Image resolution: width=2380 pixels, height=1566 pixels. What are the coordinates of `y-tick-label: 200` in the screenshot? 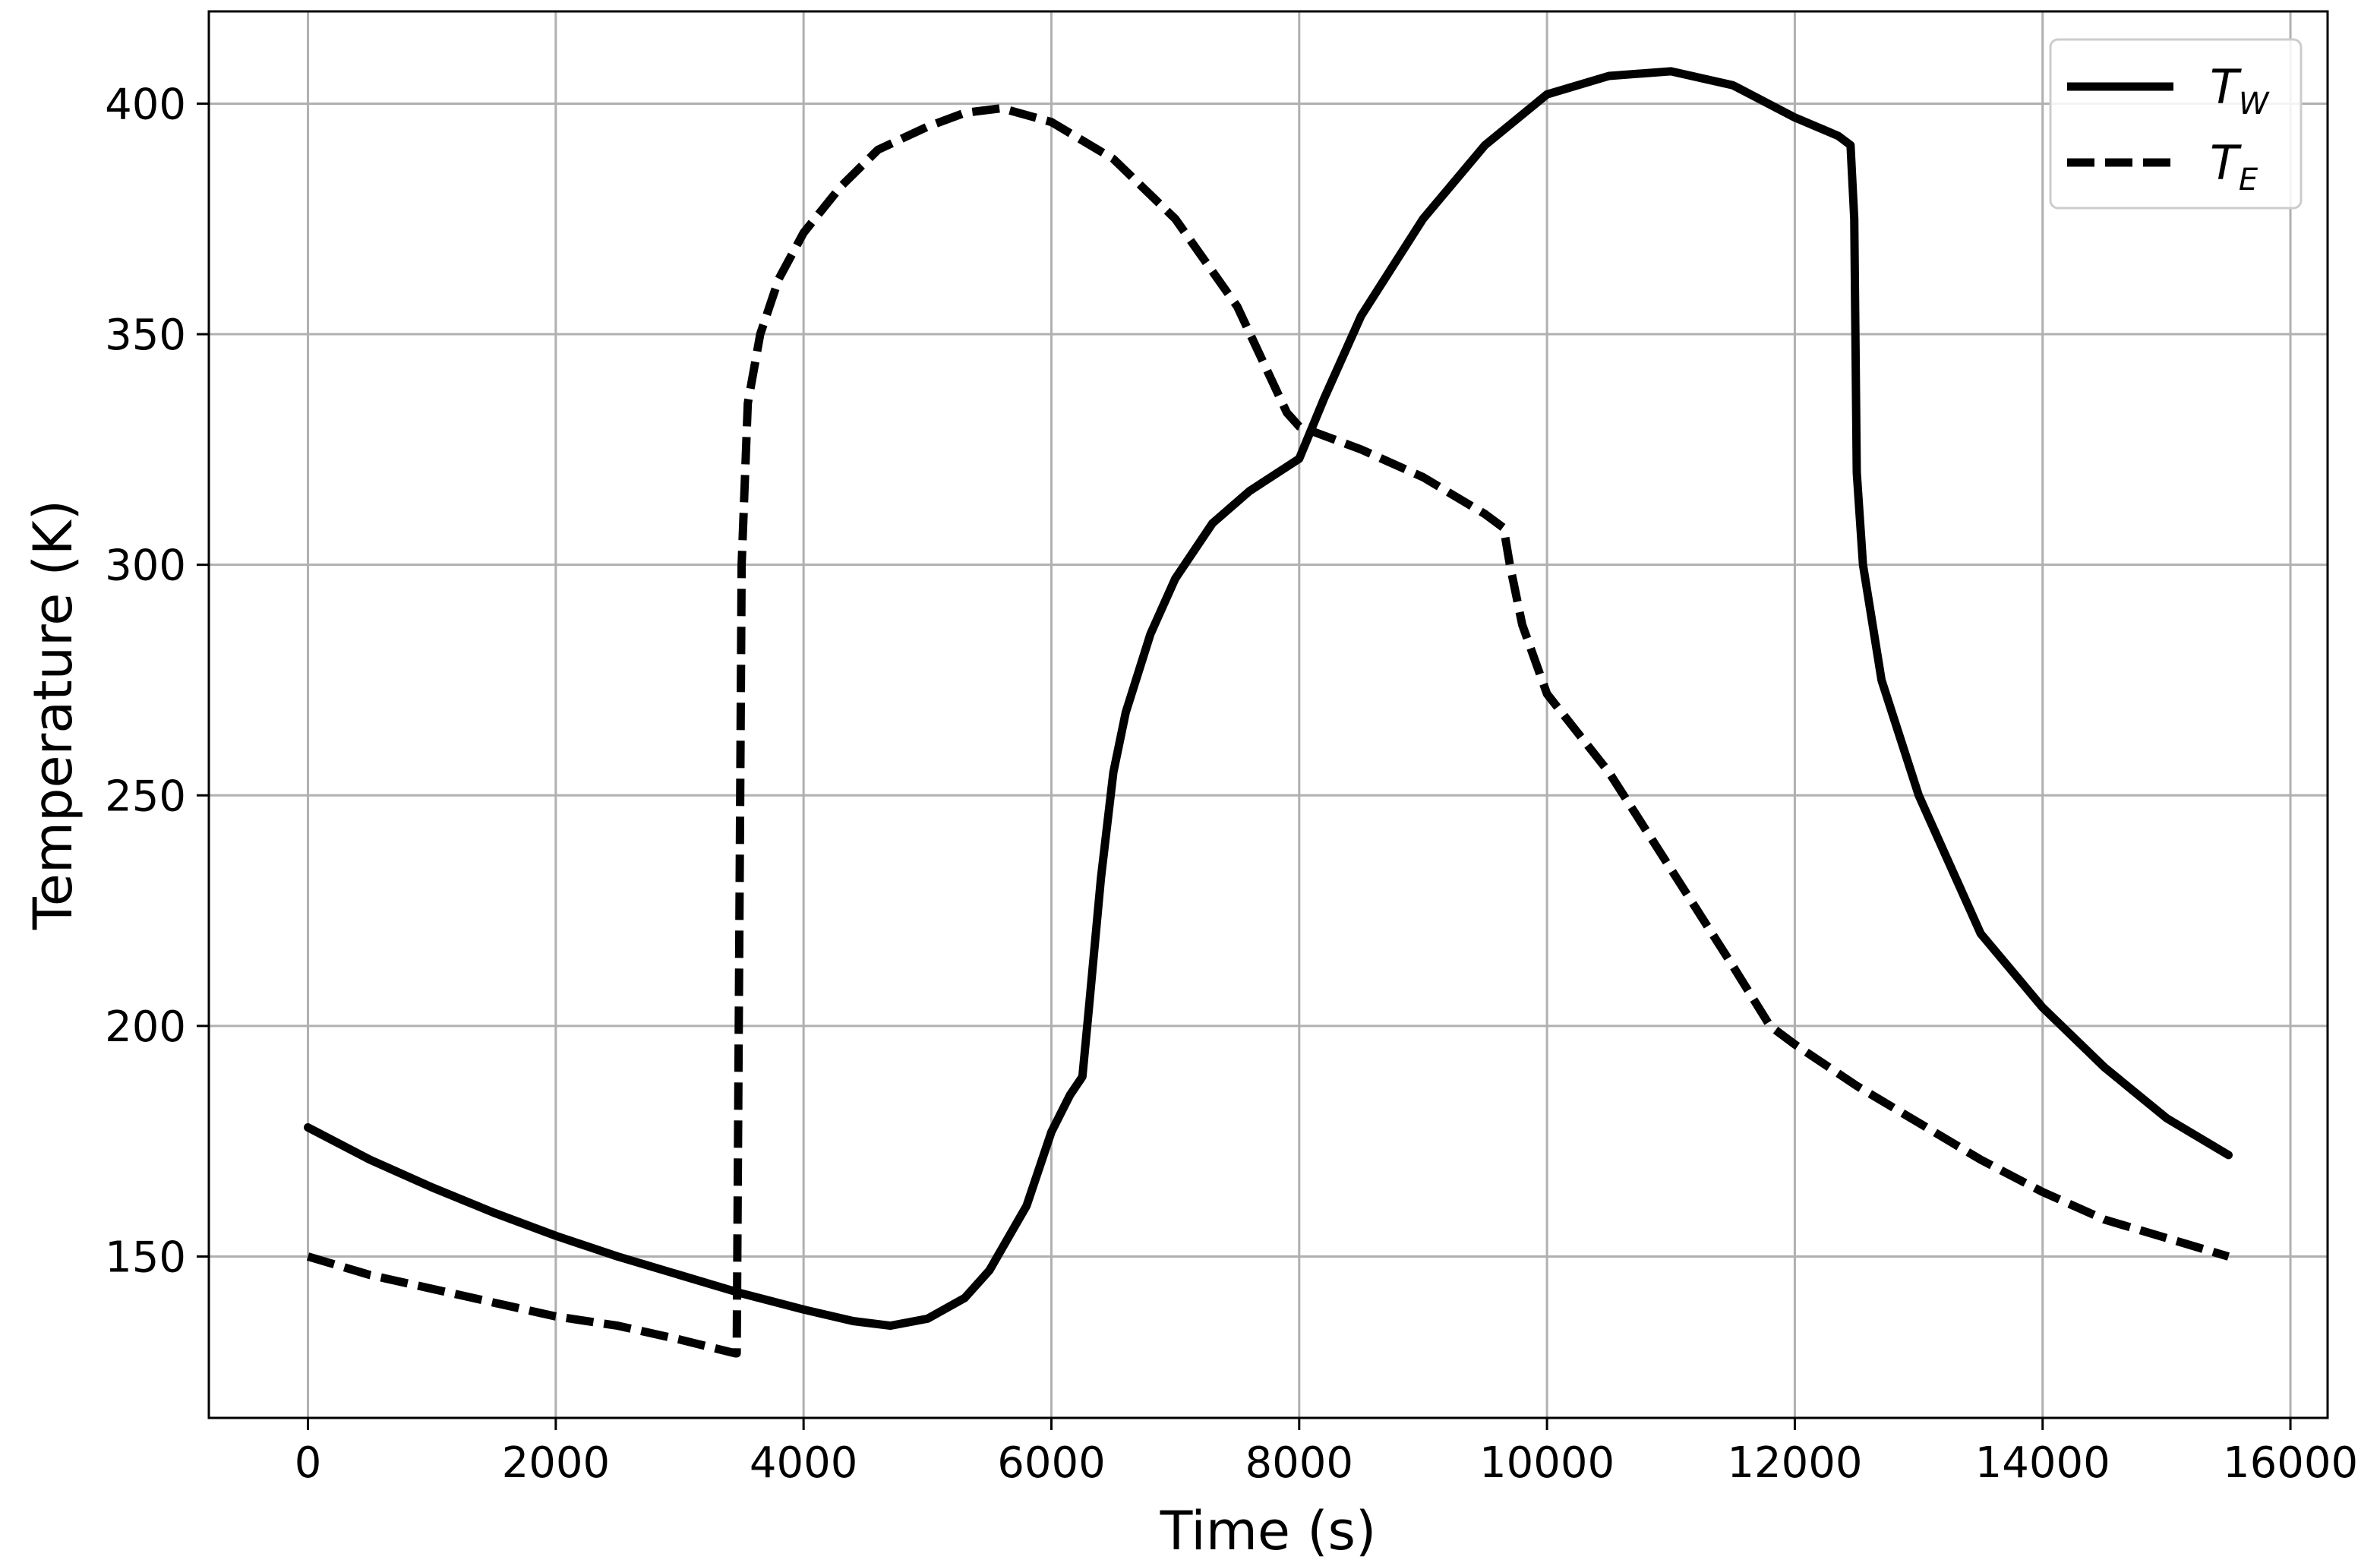 It's located at (145, 1027).